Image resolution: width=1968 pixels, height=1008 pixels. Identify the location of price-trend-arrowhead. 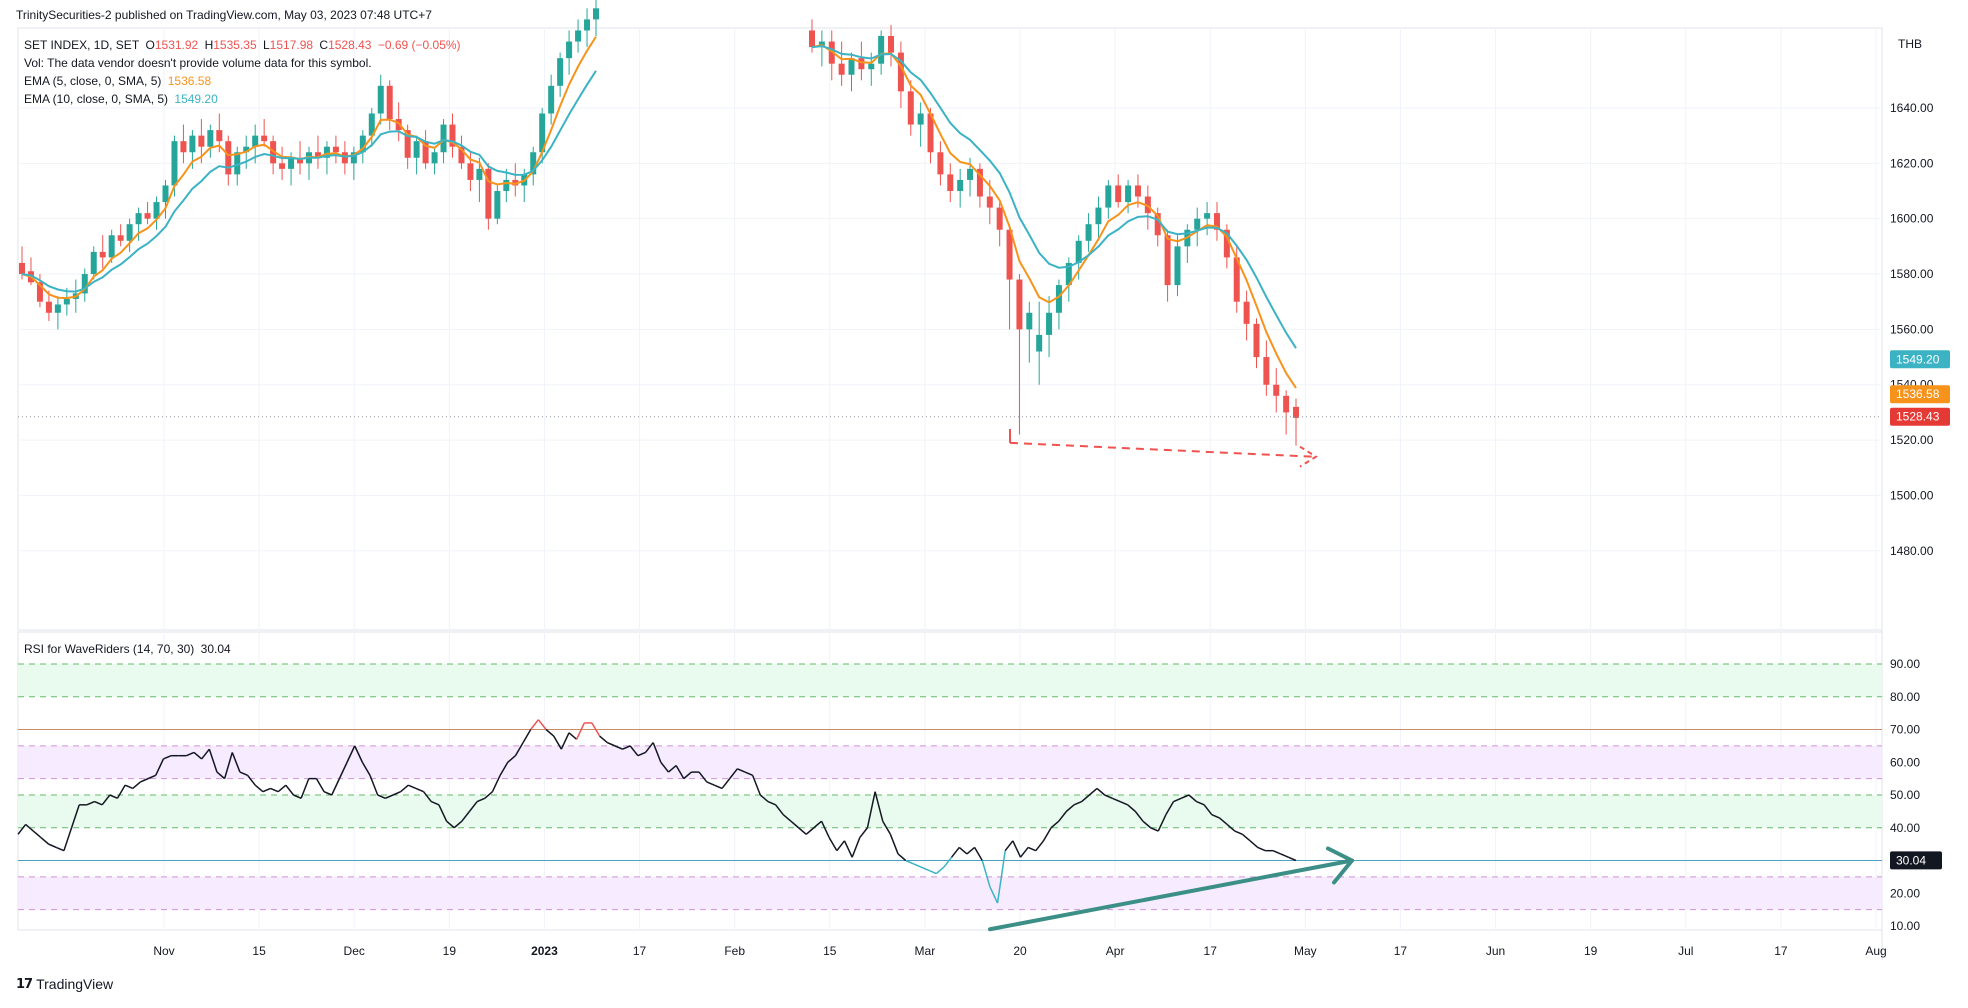
(1308, 456).